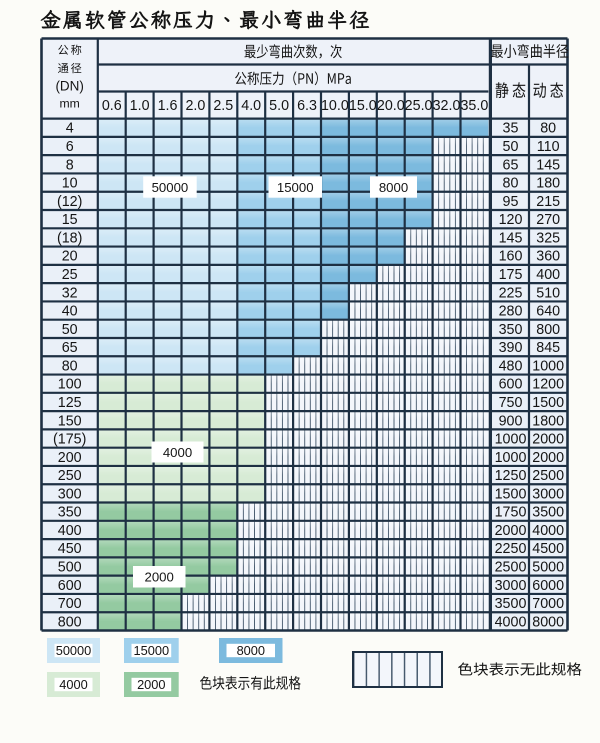  I want to click on svg-text: 175, so click(511, 275).